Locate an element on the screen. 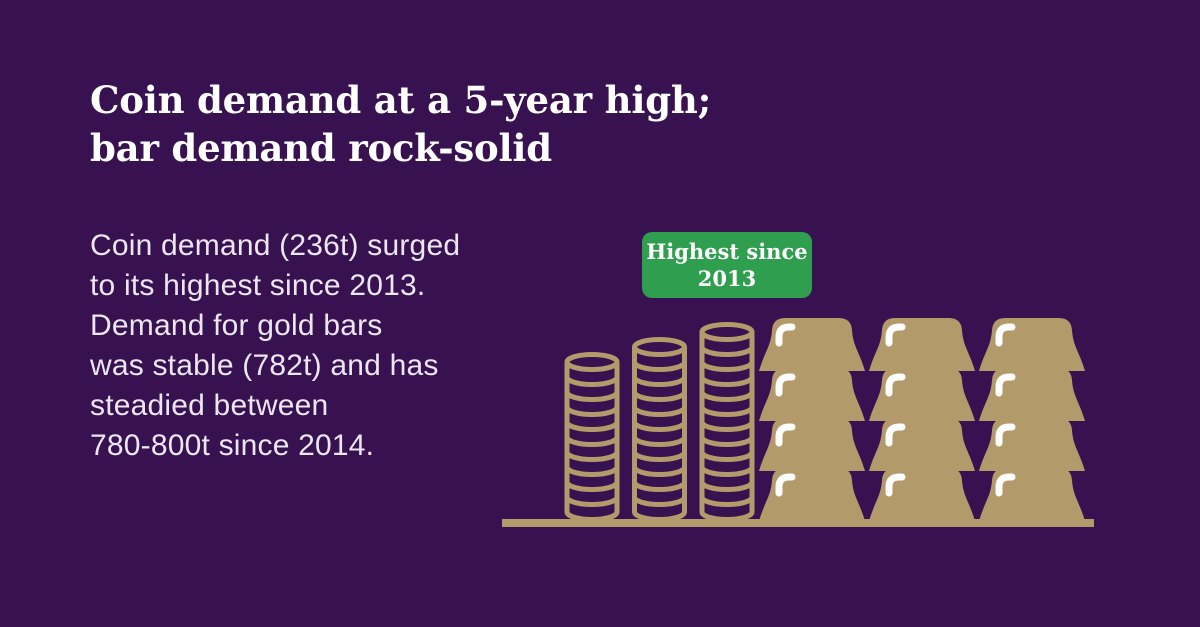  badge-line: Highest since is located at coordinates (727, 251).